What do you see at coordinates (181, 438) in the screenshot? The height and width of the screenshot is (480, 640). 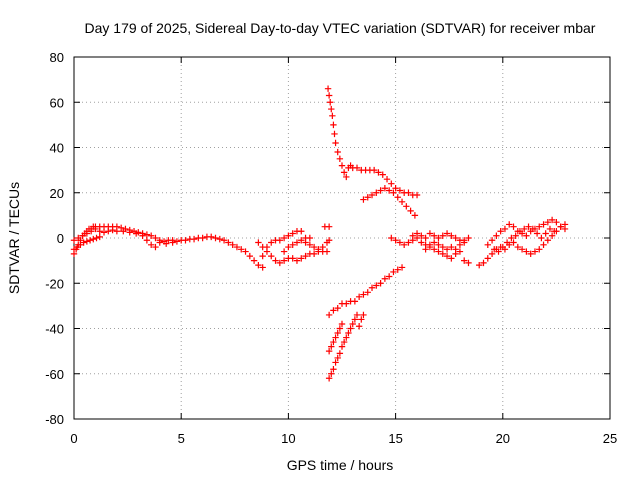 I see `x-tick-label: 5` at bounding box center [181, 438].